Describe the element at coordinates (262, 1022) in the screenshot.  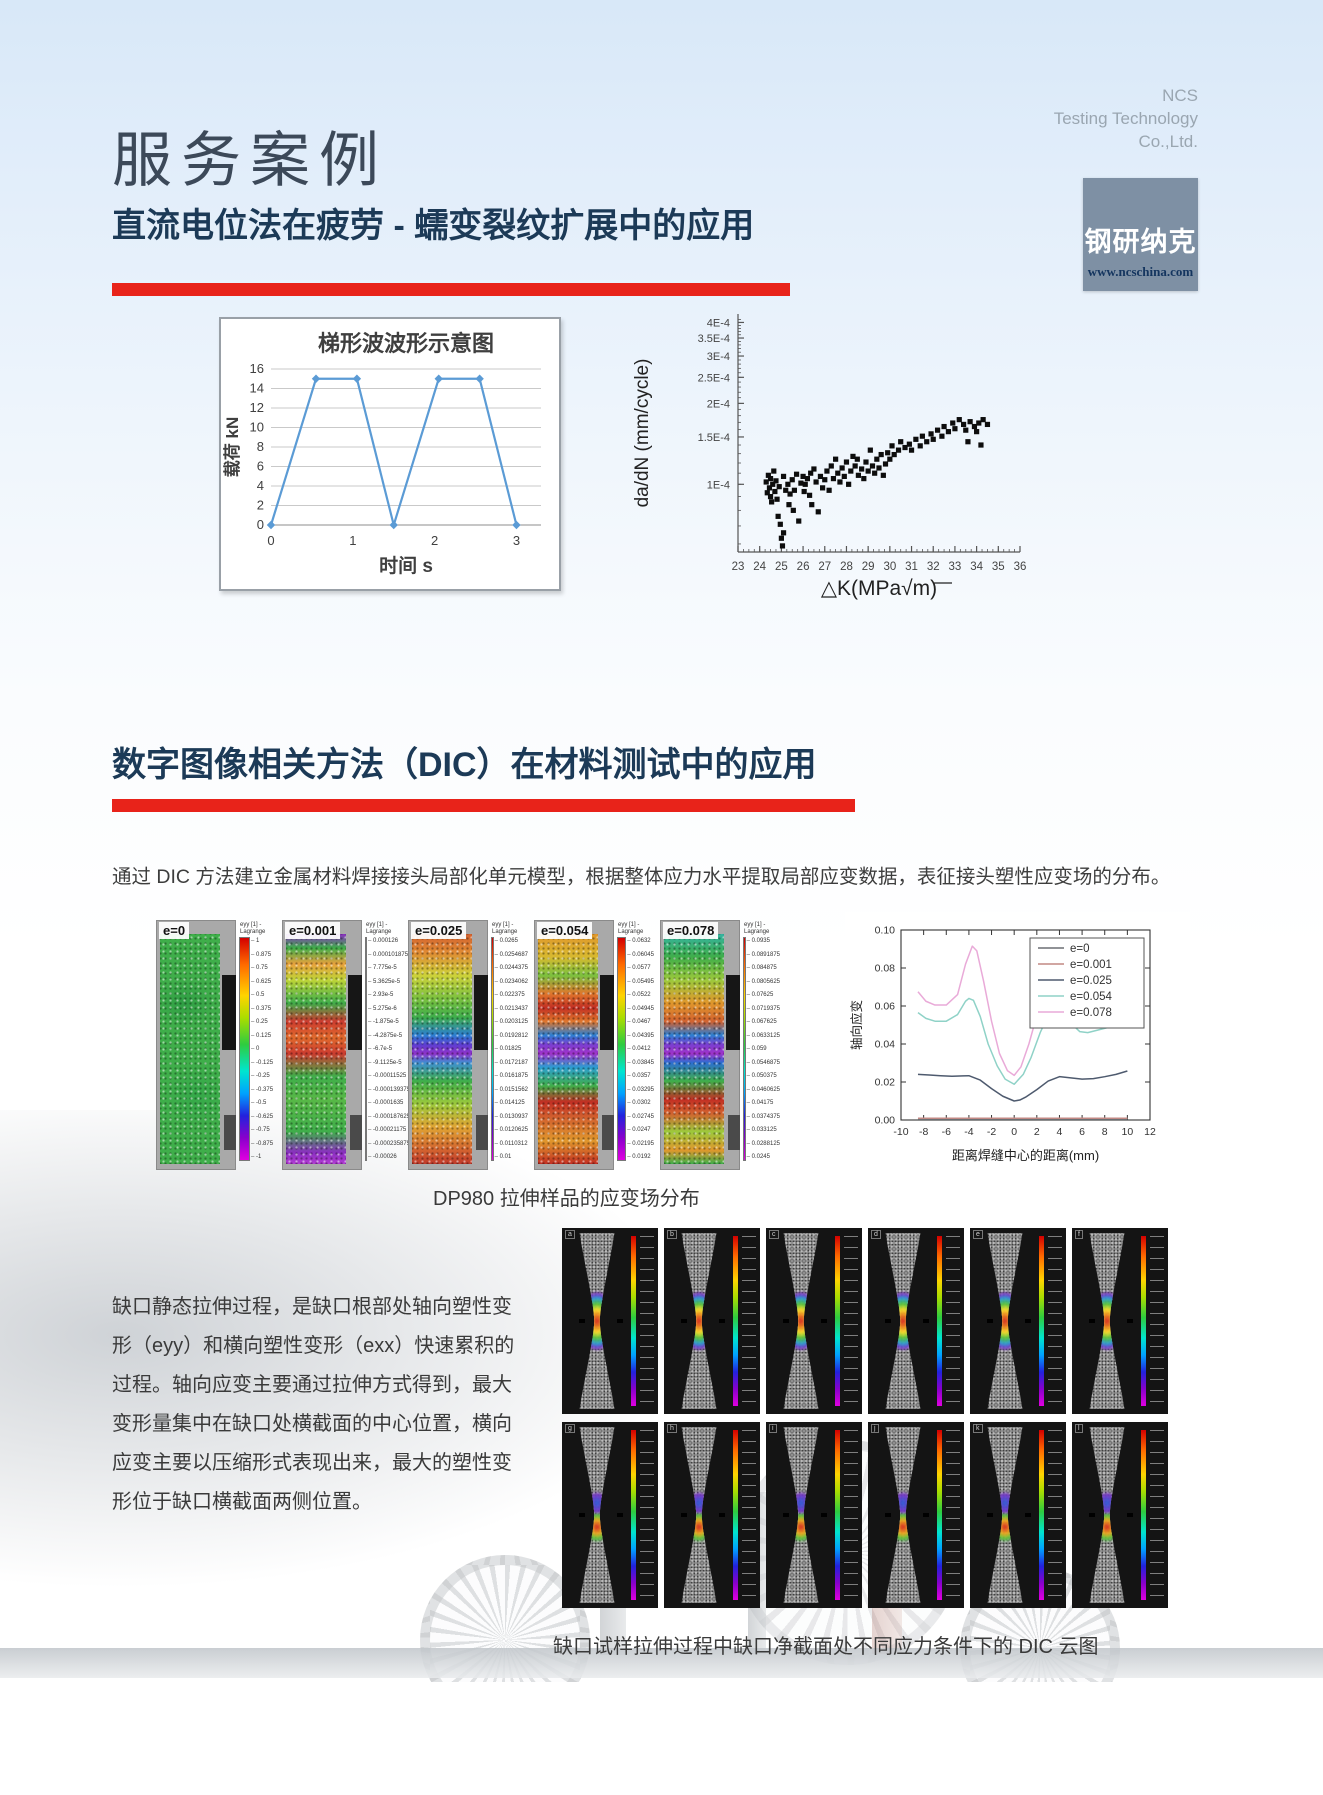
I see `colorbar-tick-value: 0.25` at that location.